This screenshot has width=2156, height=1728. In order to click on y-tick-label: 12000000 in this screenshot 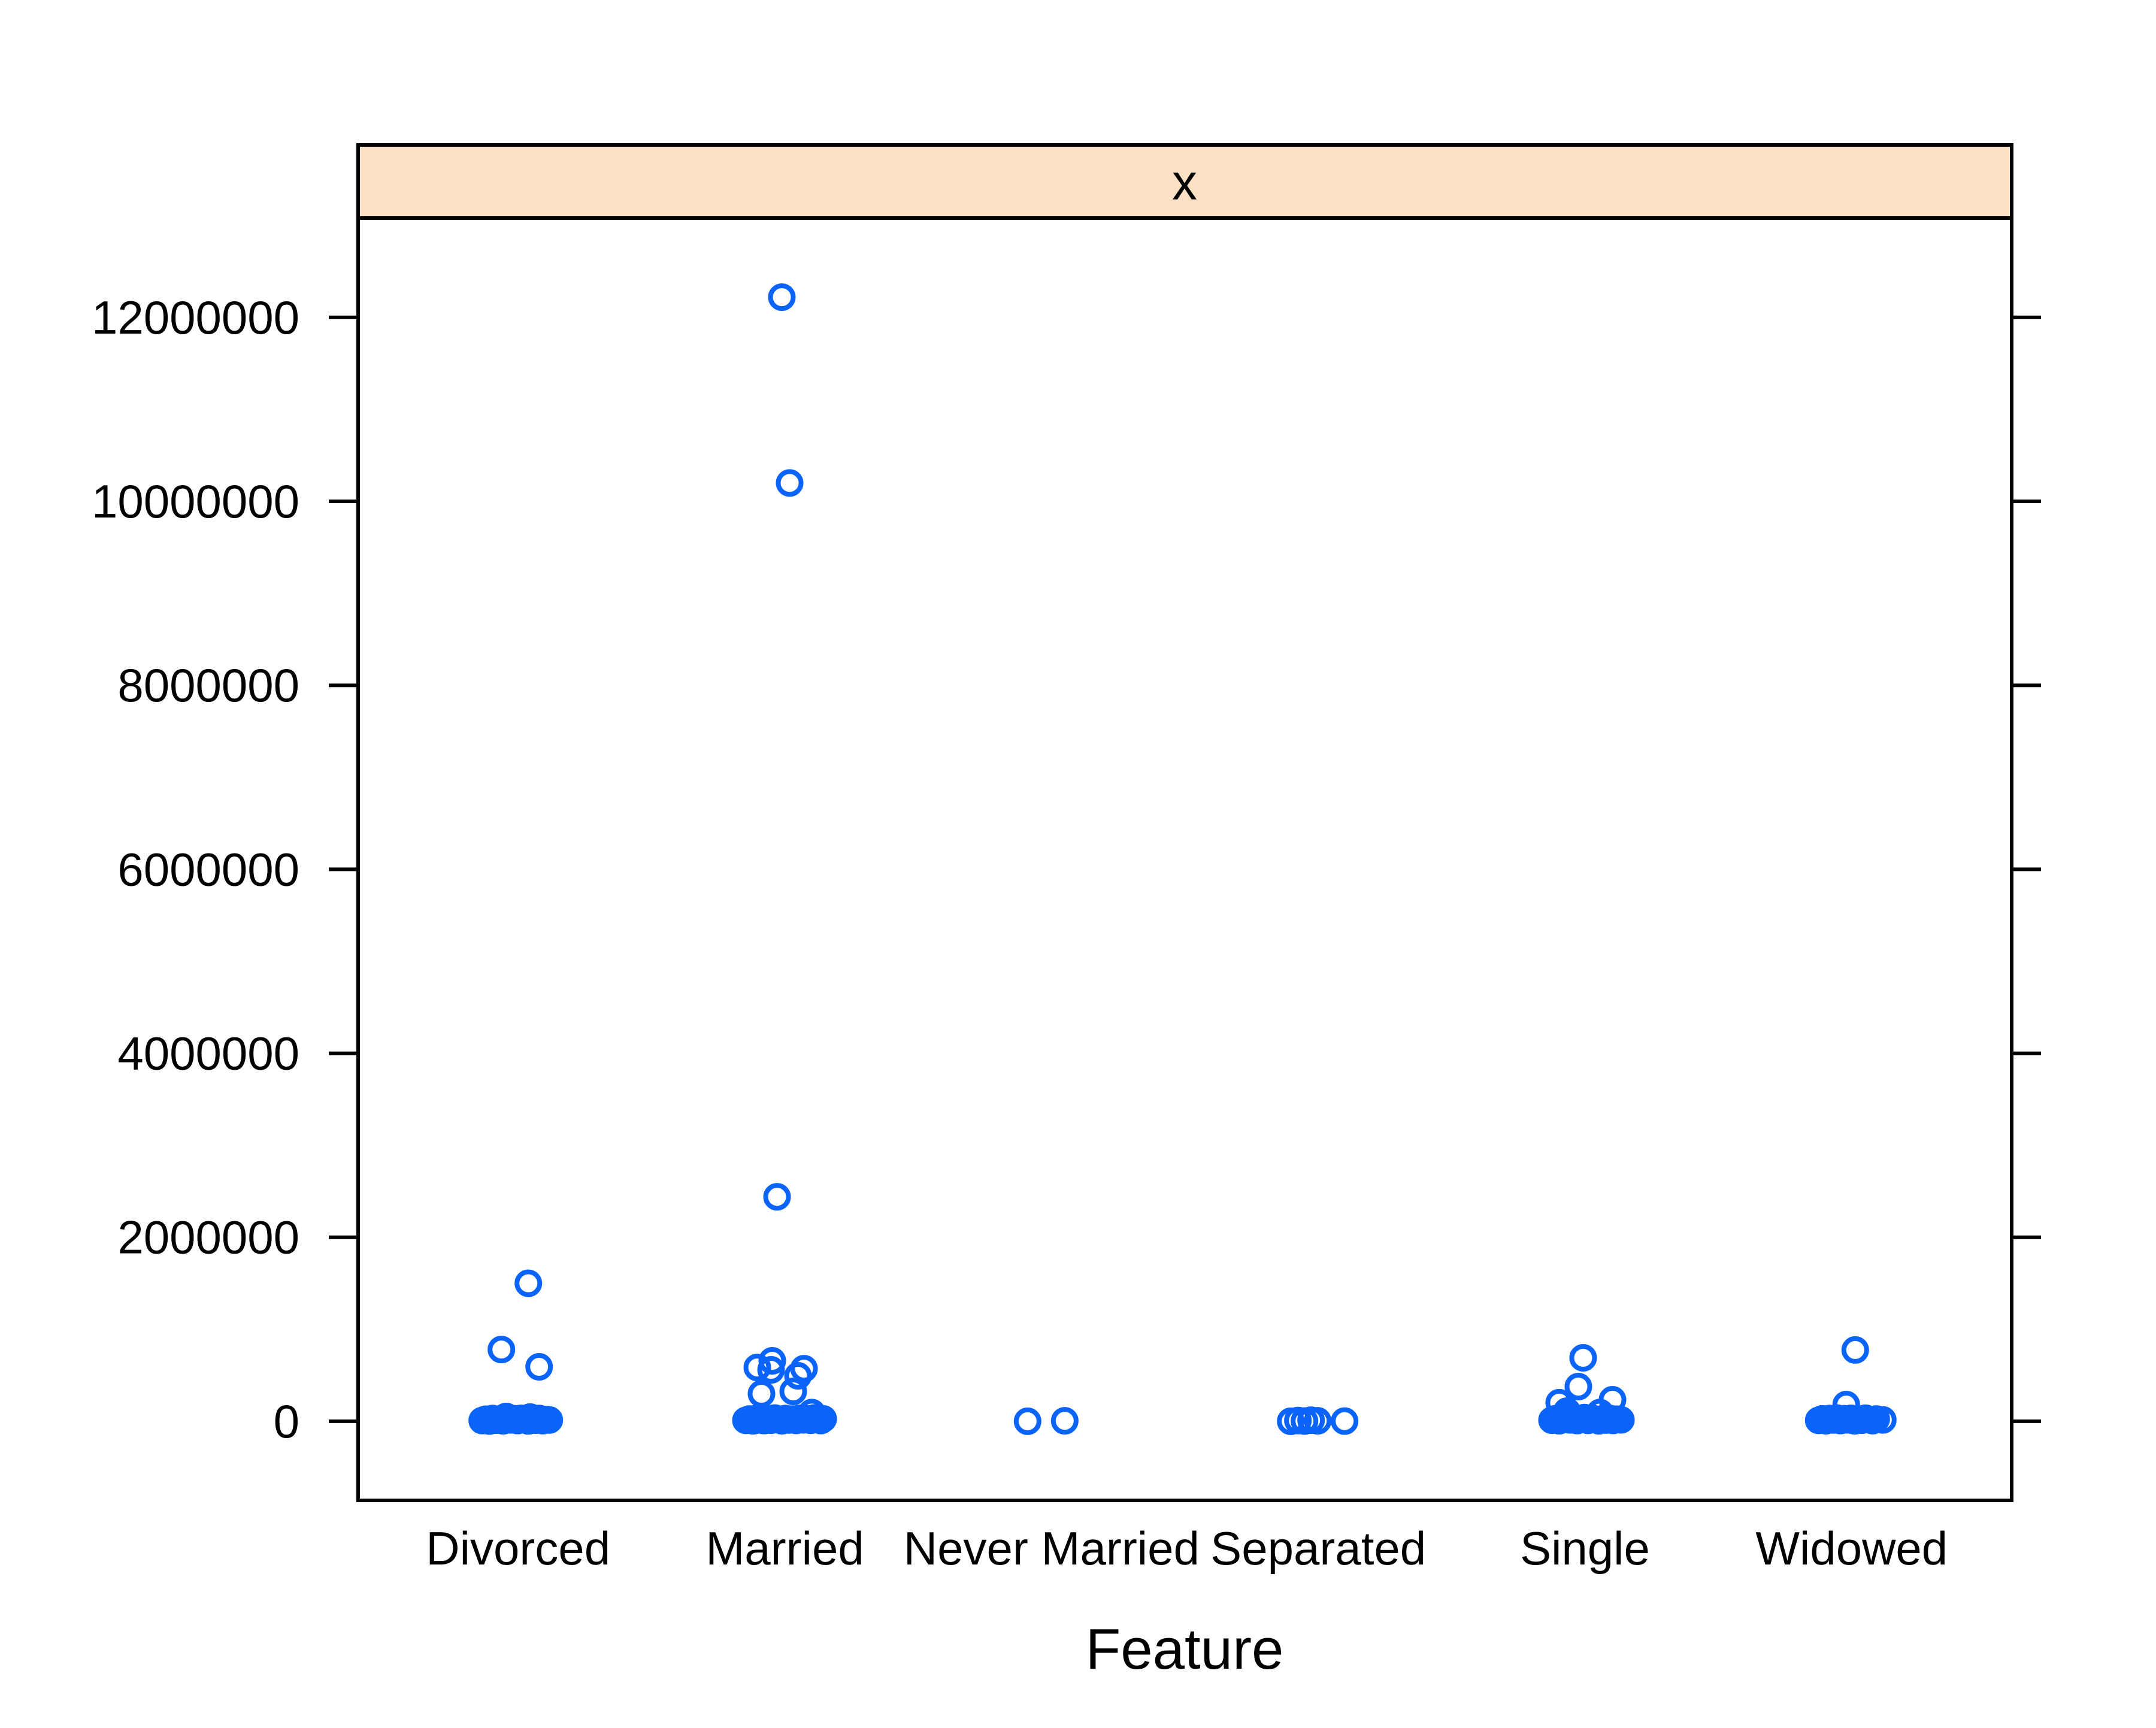, I will do `click(195, 317)`.